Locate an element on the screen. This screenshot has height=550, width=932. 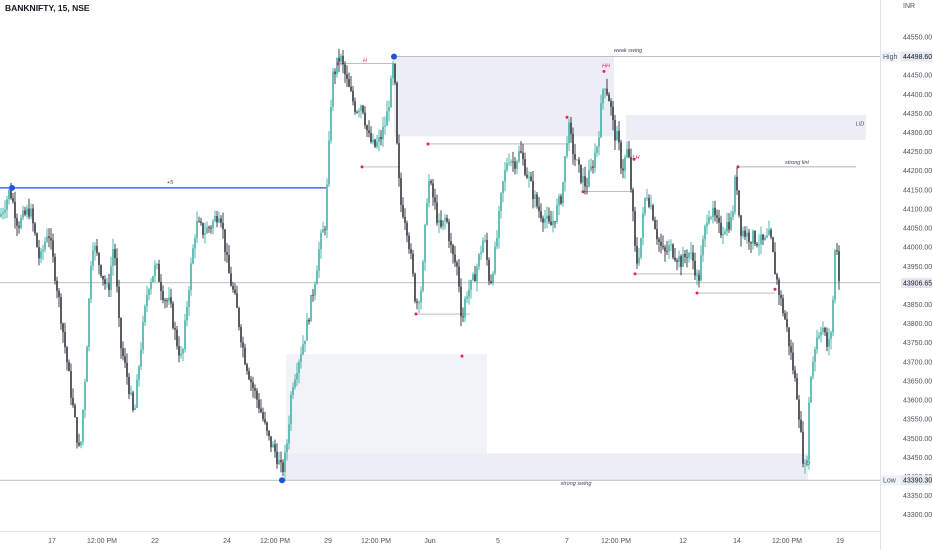
x-tick-label: 24 is located at coordinates (227, 541).